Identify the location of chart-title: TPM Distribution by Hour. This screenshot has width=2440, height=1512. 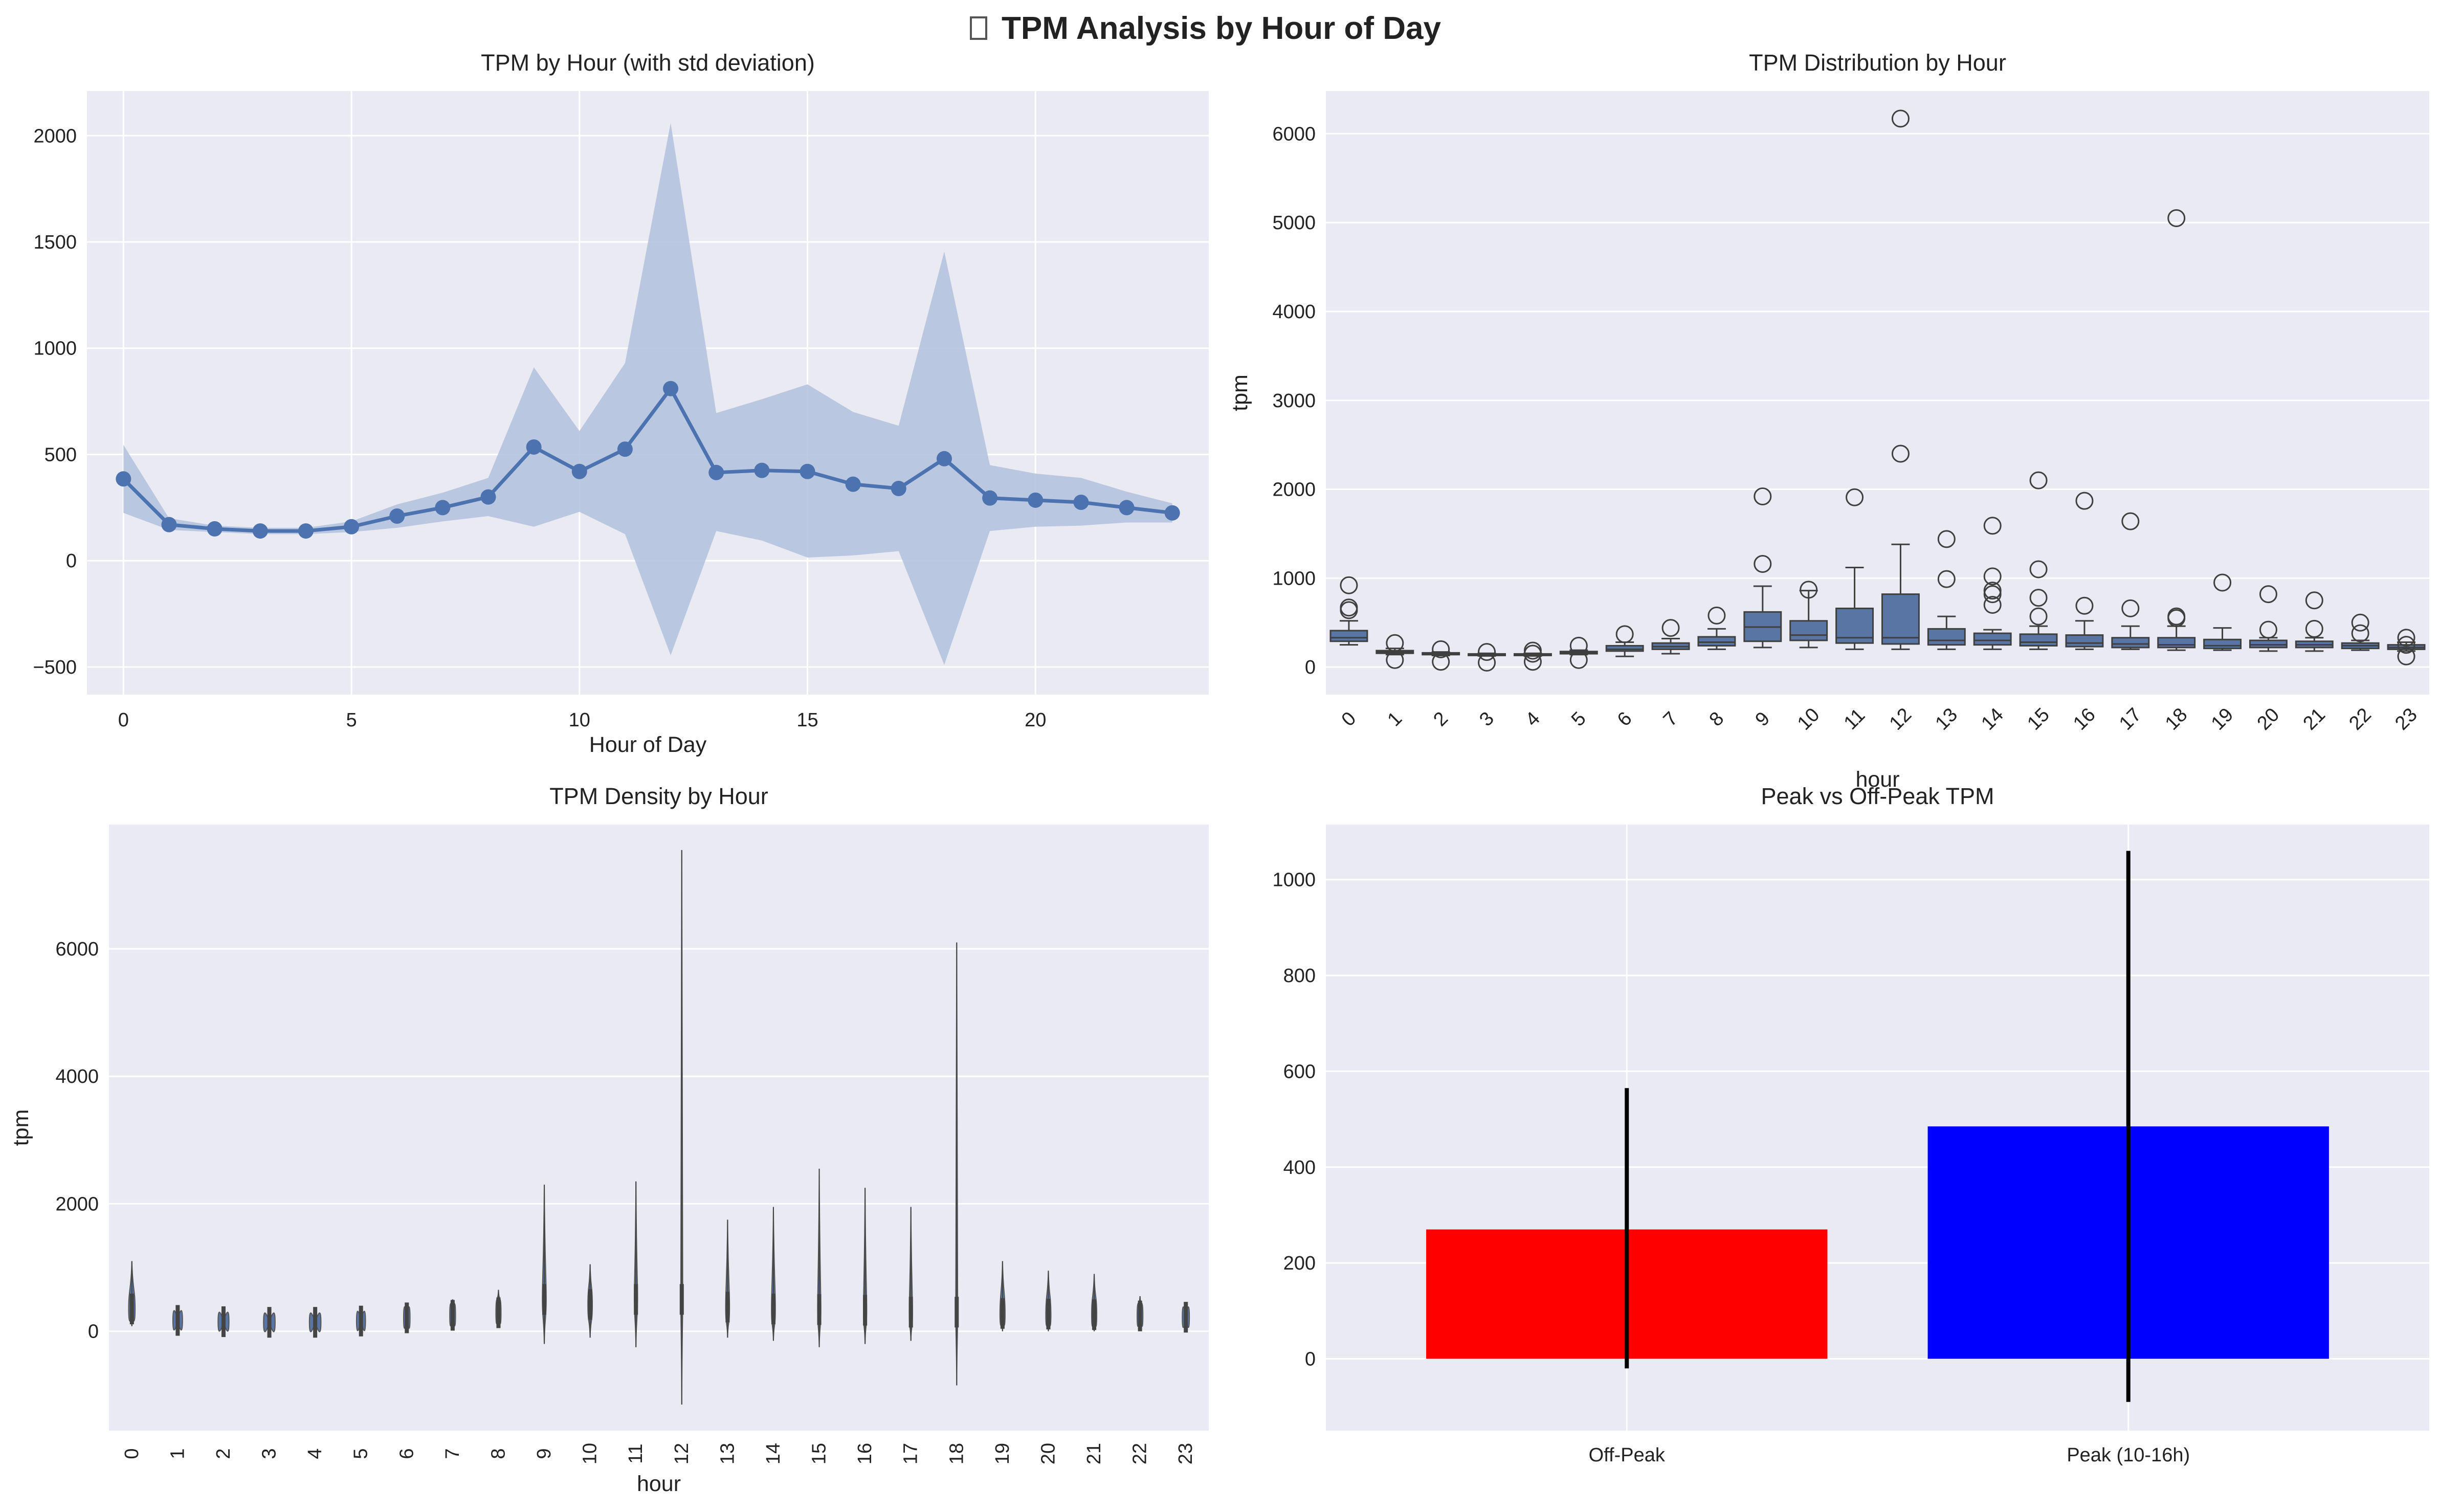
(1877, 63).